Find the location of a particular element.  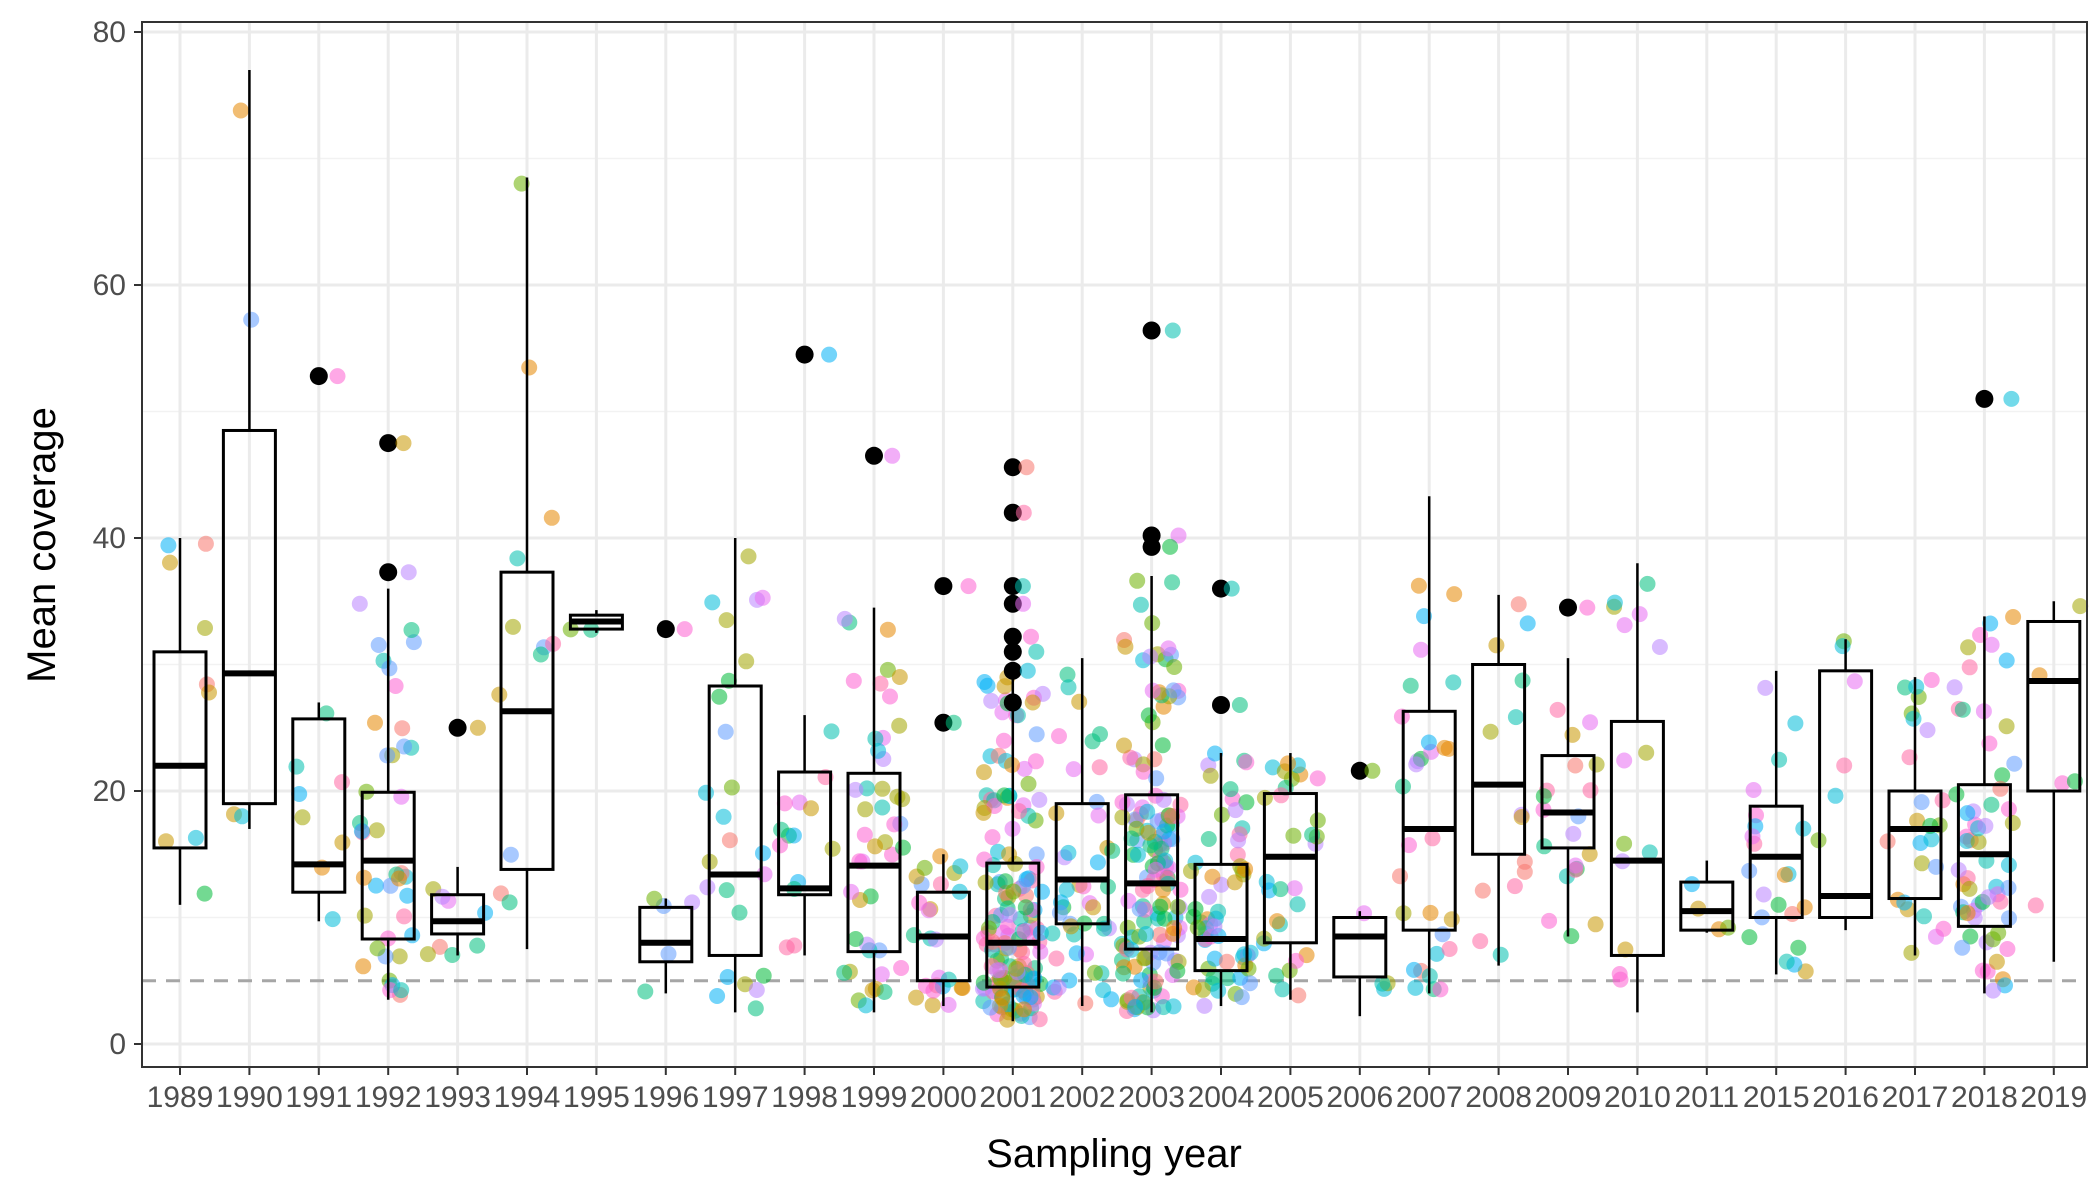

y-tick-label: 20 is located at coordinates (109, 791).